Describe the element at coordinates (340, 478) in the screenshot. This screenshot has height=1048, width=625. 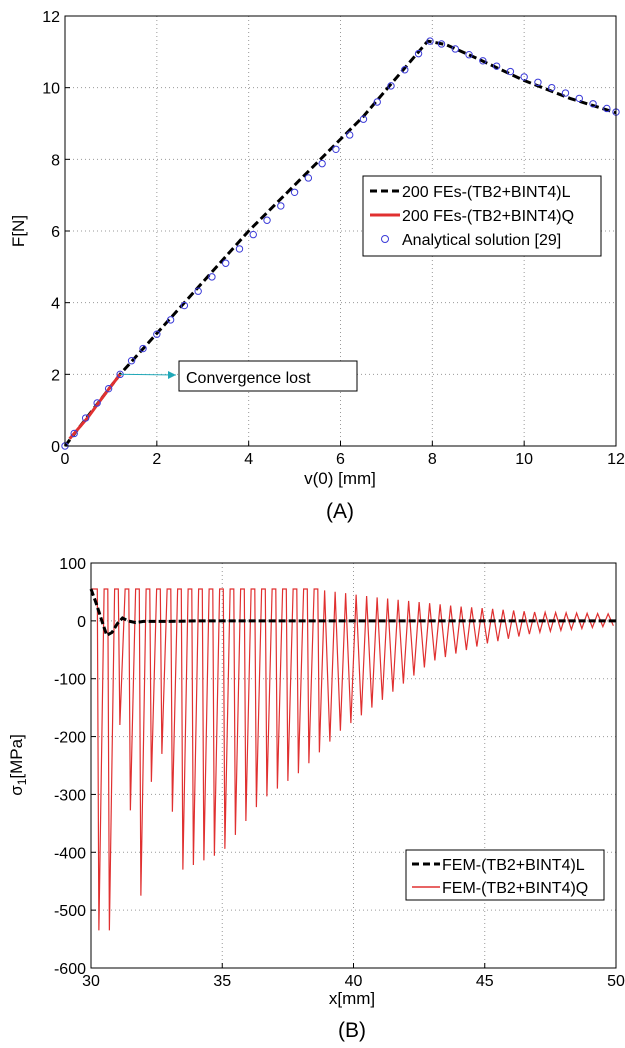
I see `chart-a-xlabel: v(0) [mm]` at that location.